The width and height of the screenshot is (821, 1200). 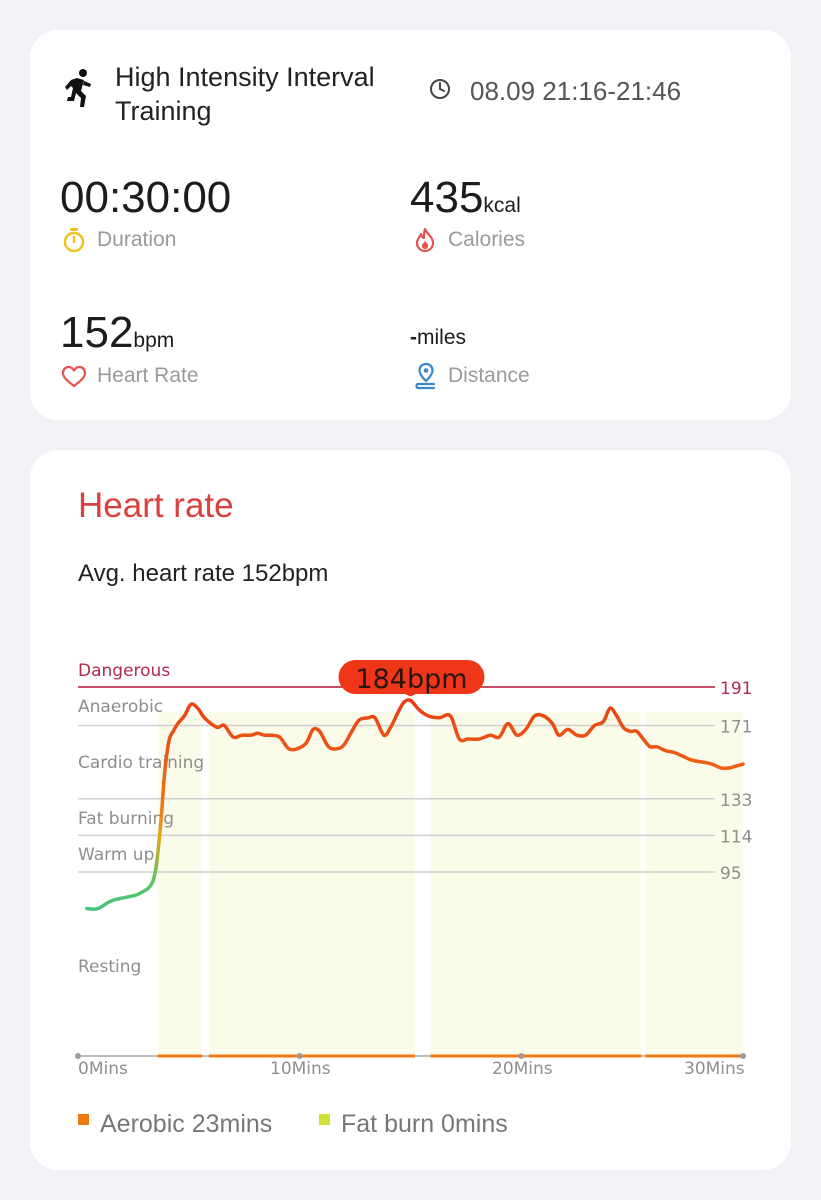 I want to click on threshold-label: 171, so click(x=736, y=728).